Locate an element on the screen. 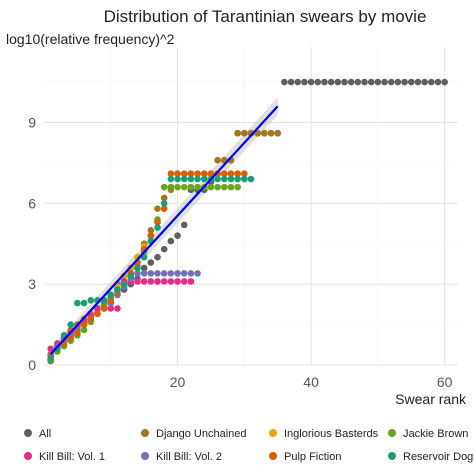 The height and width of the screenshot is (474, 474). legend-label-kill-bill-vol-2: Kill Bill: Vol. 2 is located at coordinates (189, 457).